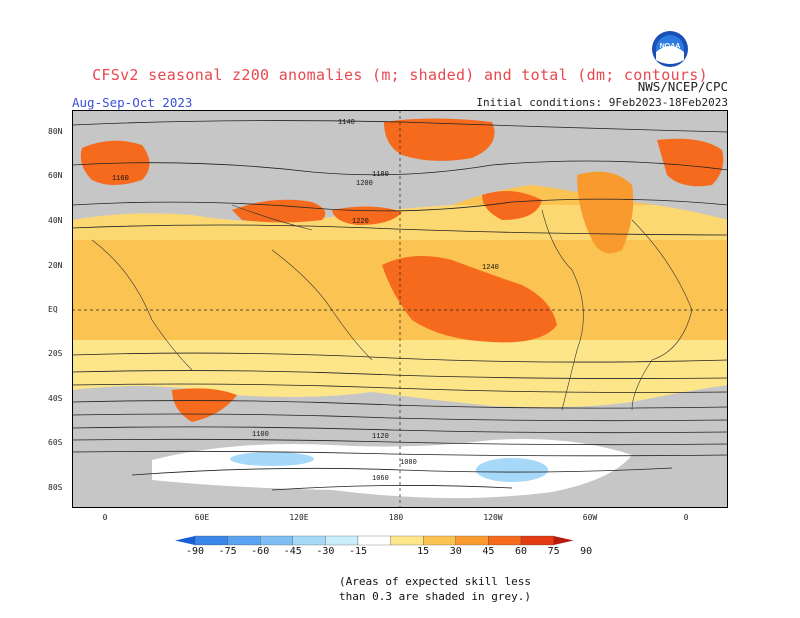 This screenshot has height=618, width=800. I want to click on noaa-logo: NOAA, so click(670, 49).